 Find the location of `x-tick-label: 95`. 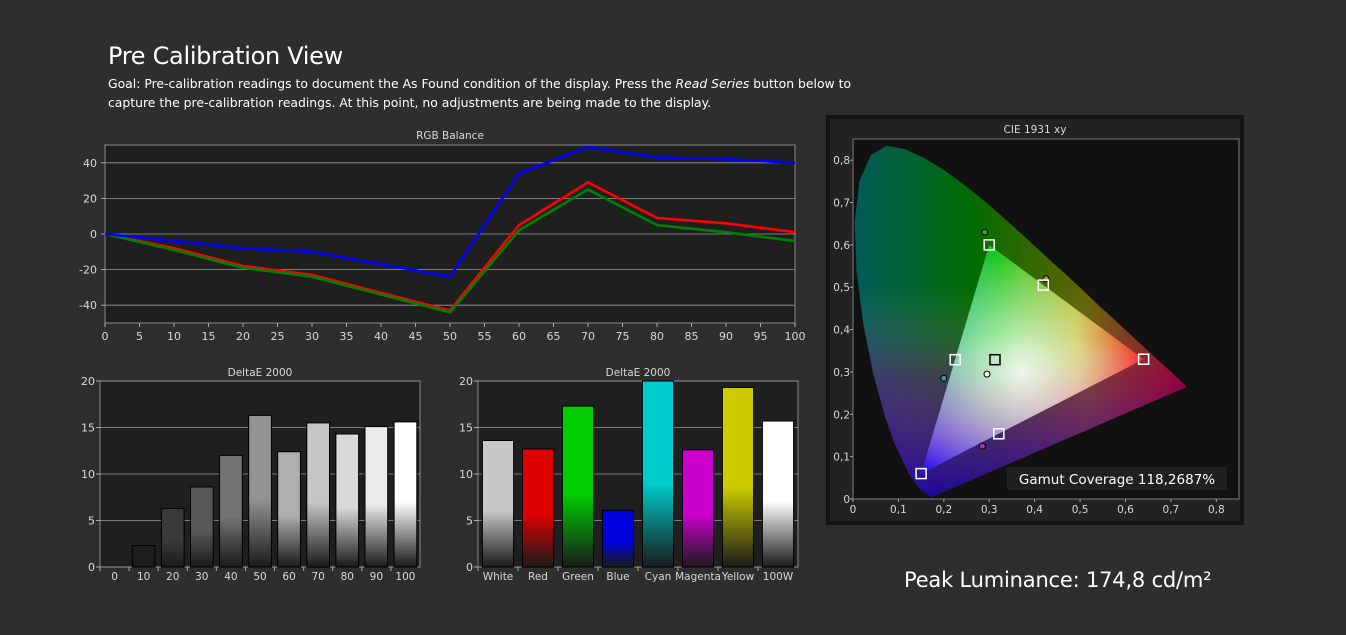

x-tick-label: 95 is located at coordinates (761, 336).